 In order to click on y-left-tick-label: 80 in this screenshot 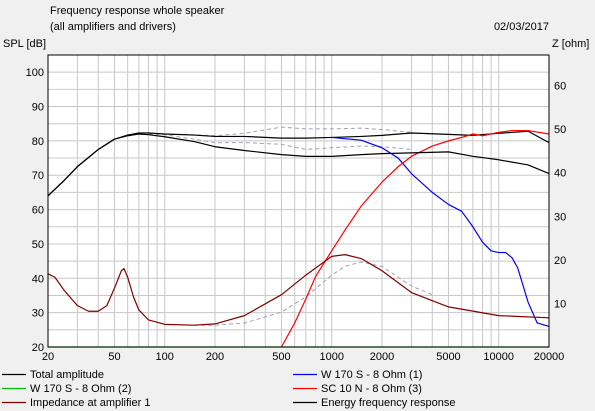, I will do `click(38, 142)`.